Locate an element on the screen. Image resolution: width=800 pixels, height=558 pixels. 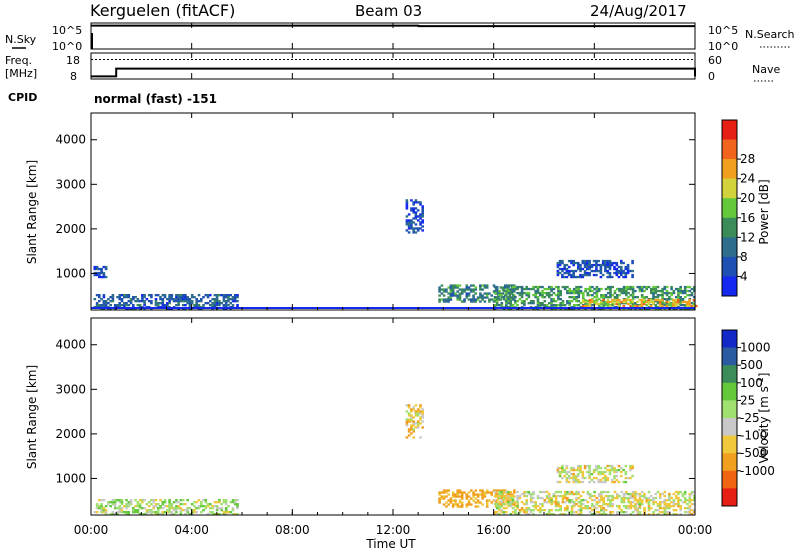
nsky-tick-bottom: 10^0 is located at coordinates (67, 46).